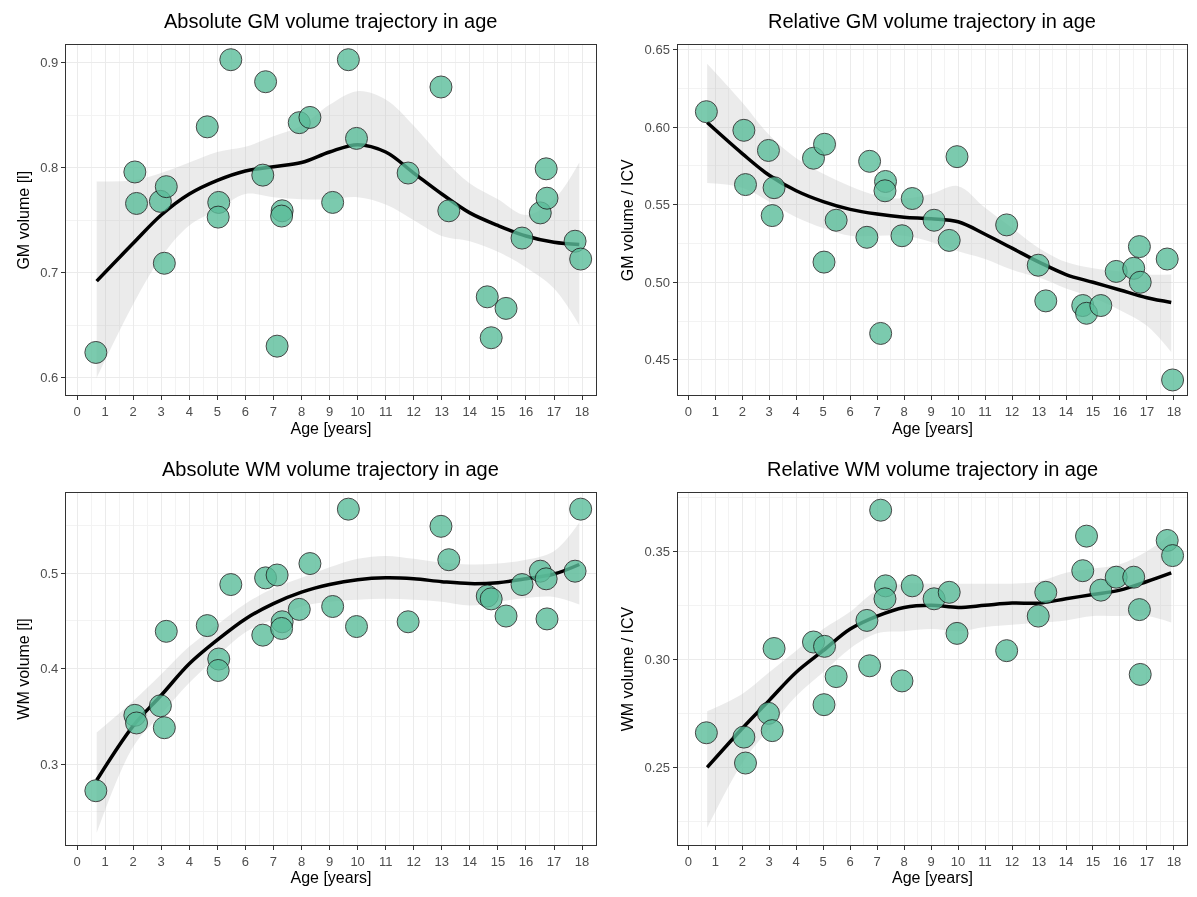  What do you see at coordinates (628, 220) in the screenshot?
I see `y-axis-title: GM volume / ICV` at bounding box center [628, 220].